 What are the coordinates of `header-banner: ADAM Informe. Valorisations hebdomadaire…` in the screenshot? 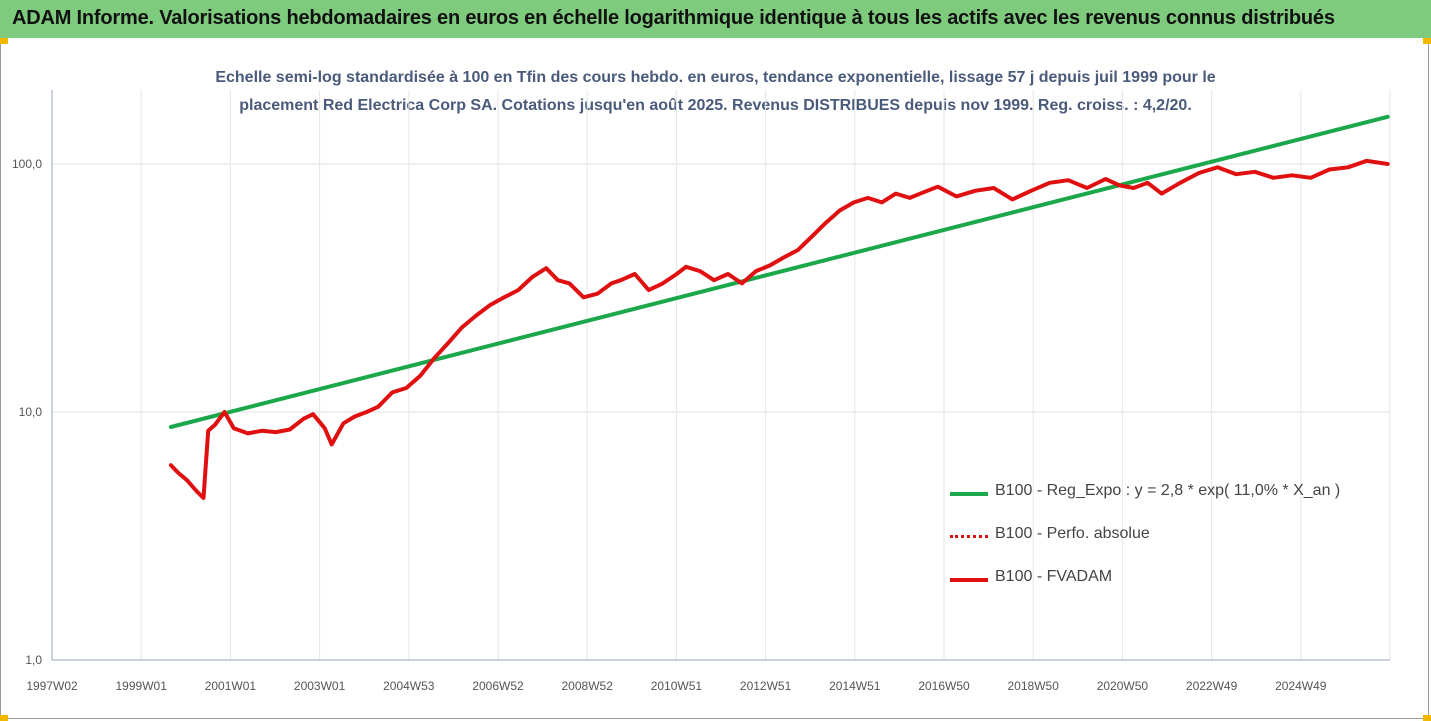 It's located at (715, 19).